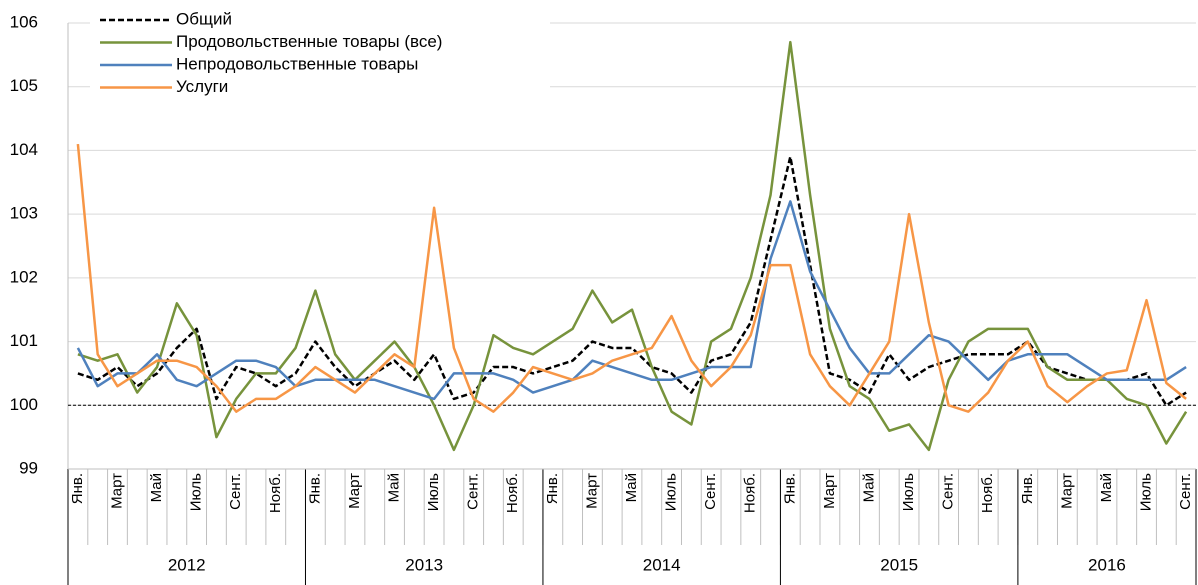 This screenshot has height=585, width=1198. What do you see at coordinates (899, 564) in the screenshot?
I see `group-label: 2015` at bounding box center [899, 564].